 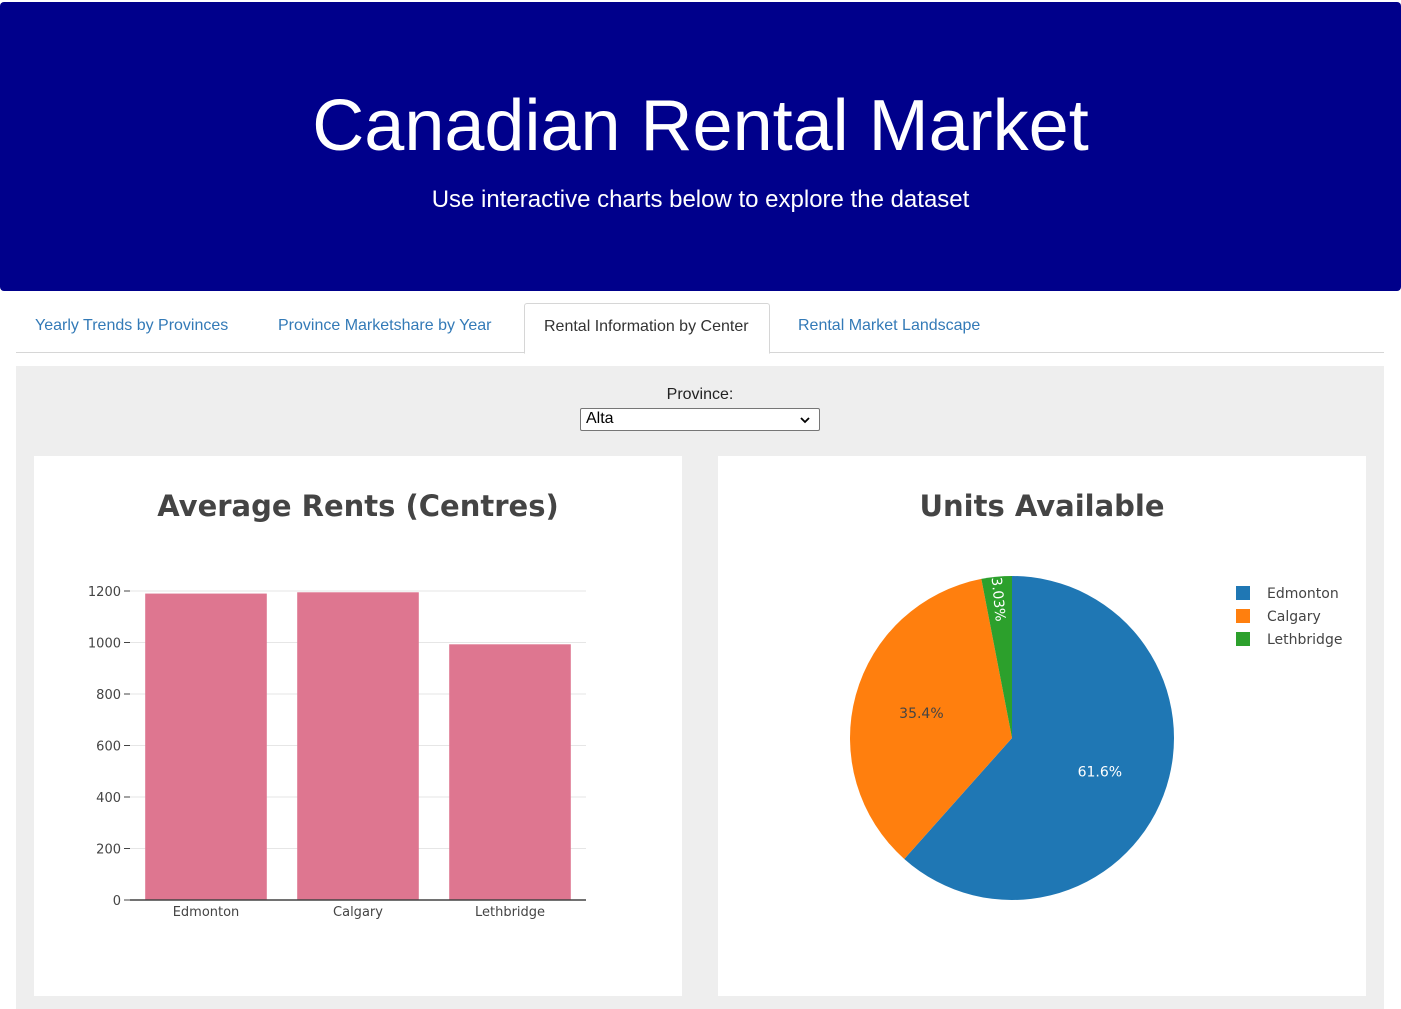 I want to click on province-select: Alta, so click(x=700, y=419).